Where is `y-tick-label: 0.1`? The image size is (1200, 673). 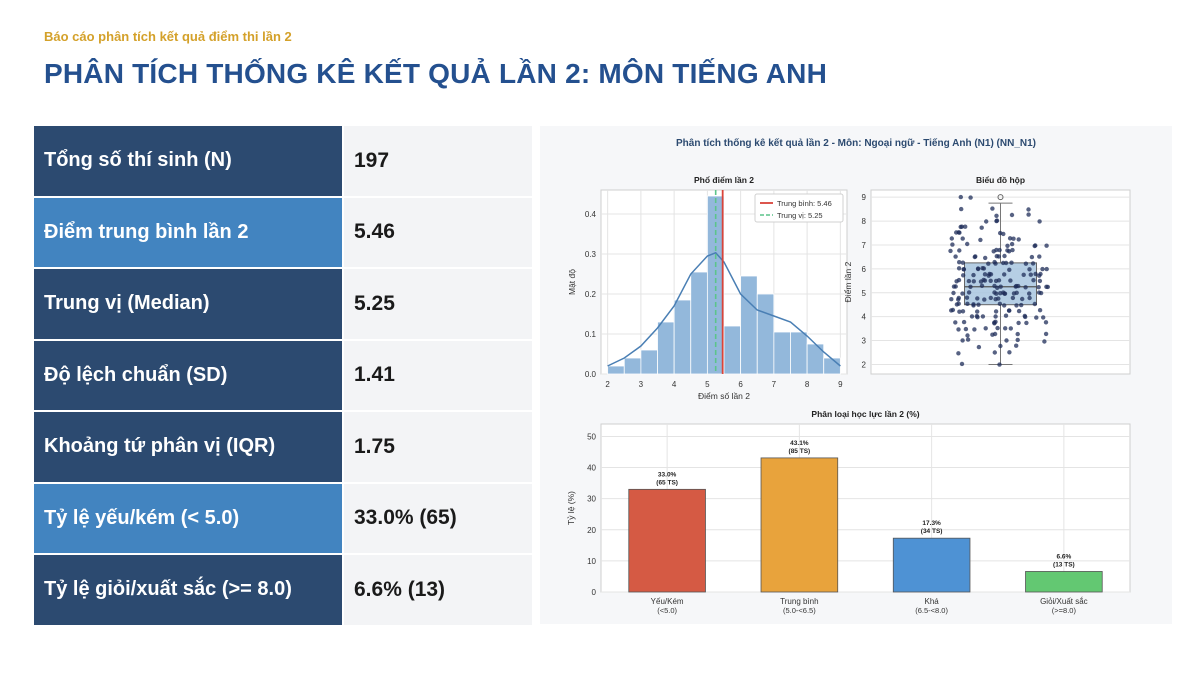
y-tick-label: 0.1 is located at coordinates (591, 334).